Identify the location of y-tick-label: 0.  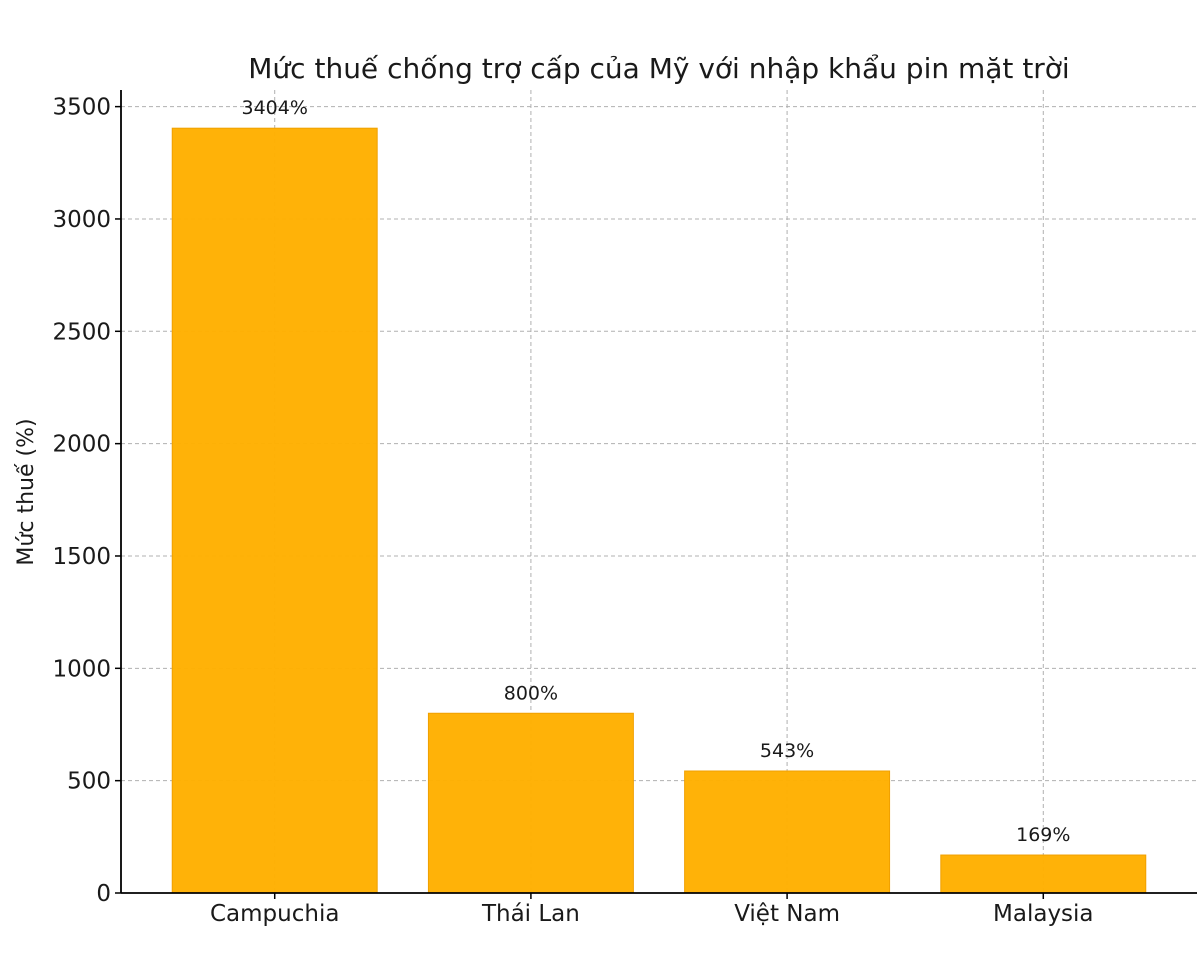
(103, 894).